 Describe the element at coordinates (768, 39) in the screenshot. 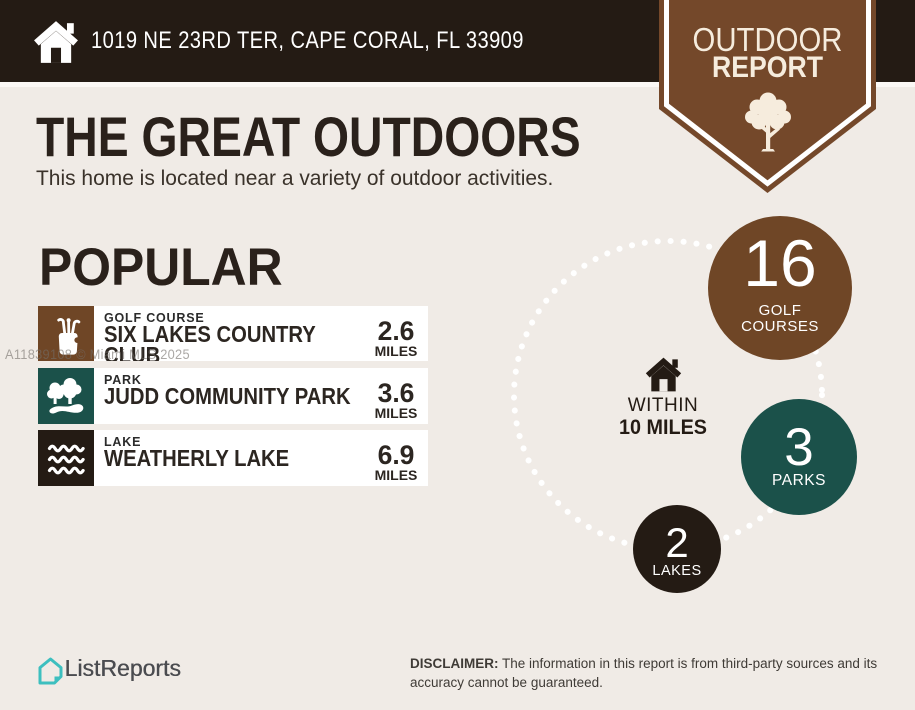

I see `svg-text: OUTDOOR` at that location.